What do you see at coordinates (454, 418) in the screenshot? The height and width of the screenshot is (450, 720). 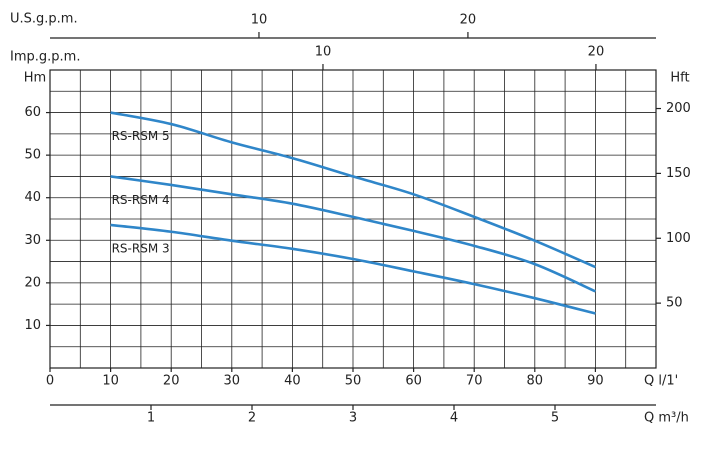 I see `bottom-tick-label: 4` at bounding box center [454, 418].